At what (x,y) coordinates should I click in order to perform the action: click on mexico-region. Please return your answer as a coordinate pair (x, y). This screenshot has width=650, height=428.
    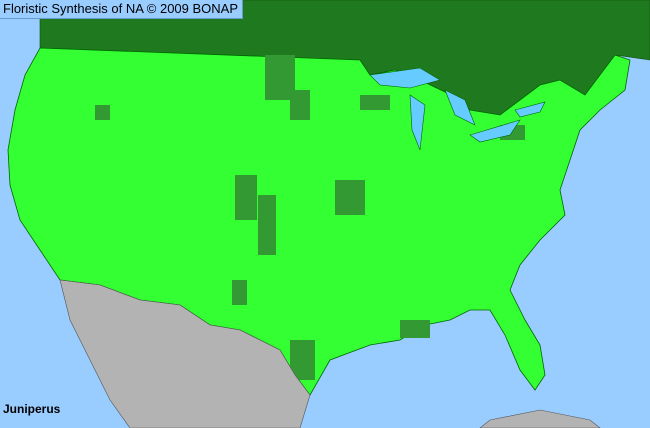
    Looking at the image, I should click on (185, 353).